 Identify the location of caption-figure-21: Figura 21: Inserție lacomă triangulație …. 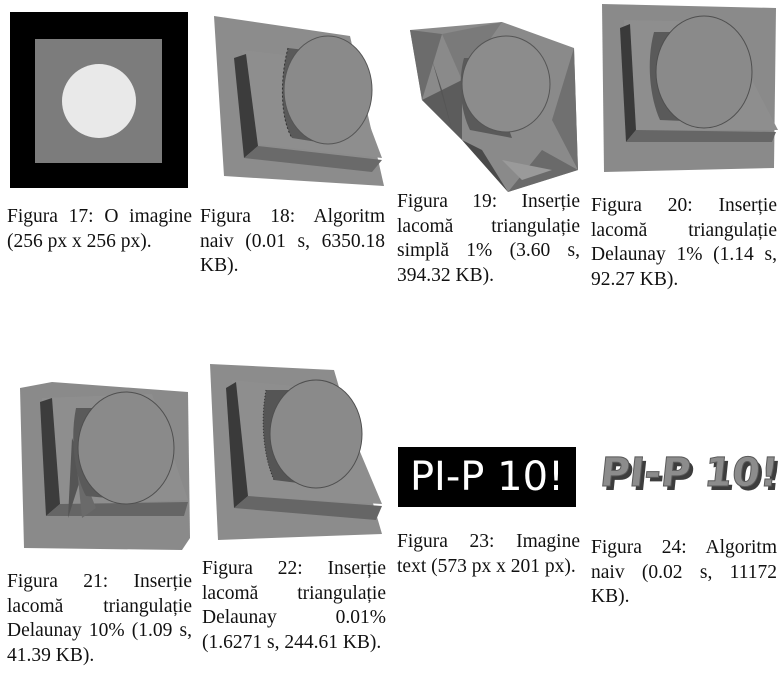
(99, 619).